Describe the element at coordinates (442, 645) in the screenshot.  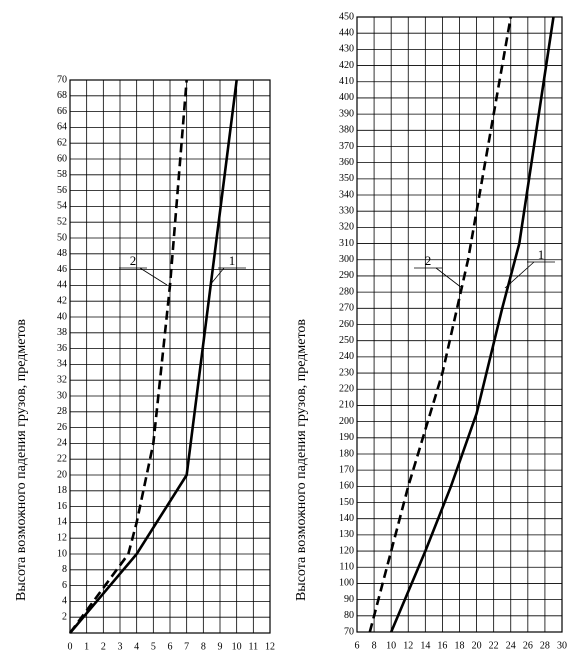
I see `x-tick-label: 16` at that location.